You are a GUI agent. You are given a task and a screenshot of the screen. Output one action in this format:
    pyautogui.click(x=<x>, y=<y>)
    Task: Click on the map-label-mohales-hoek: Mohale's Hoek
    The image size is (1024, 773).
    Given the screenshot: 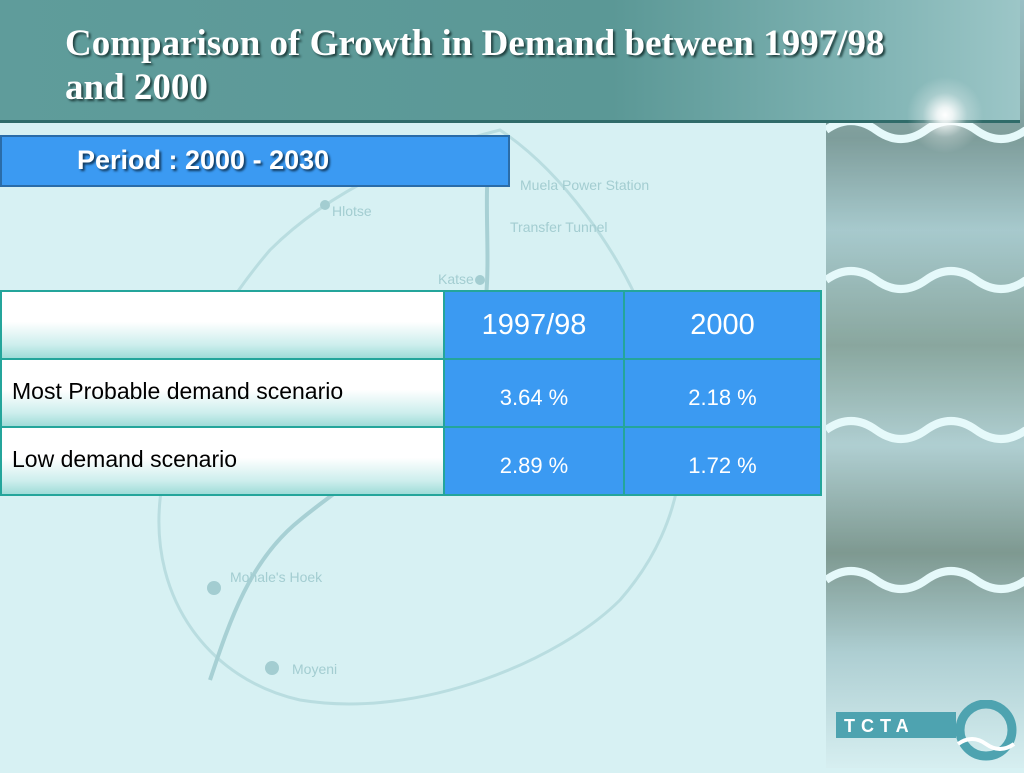 What is the action you would take?
    pyautogui.click(x=276, y=577)
    